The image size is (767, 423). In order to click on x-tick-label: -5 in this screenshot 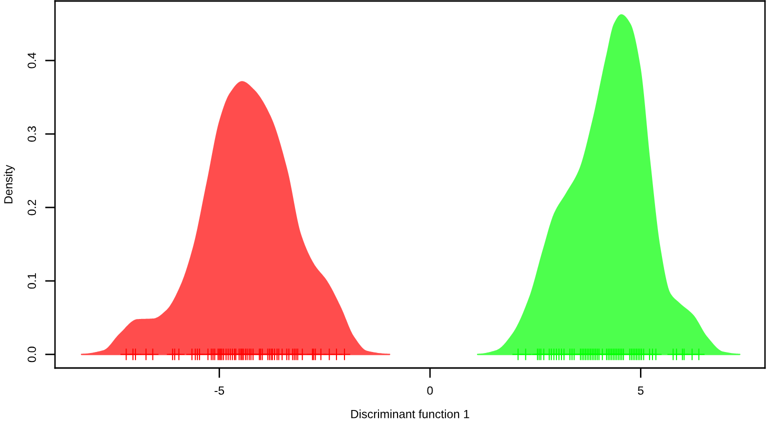, I will do `click(219, 390)`.